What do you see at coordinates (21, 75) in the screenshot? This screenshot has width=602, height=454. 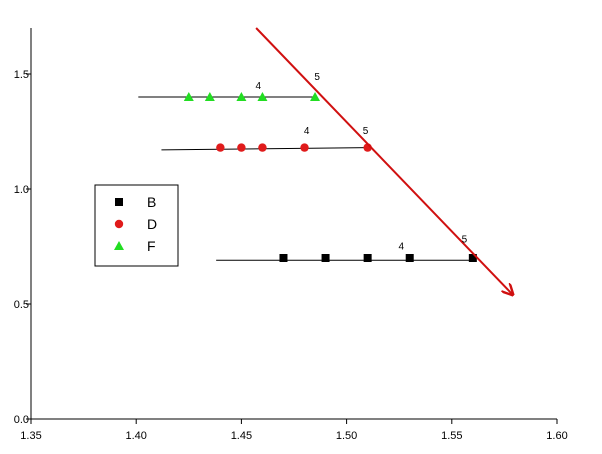 I see `y-tick-label: 1.5` at bounding box center [21, 75].